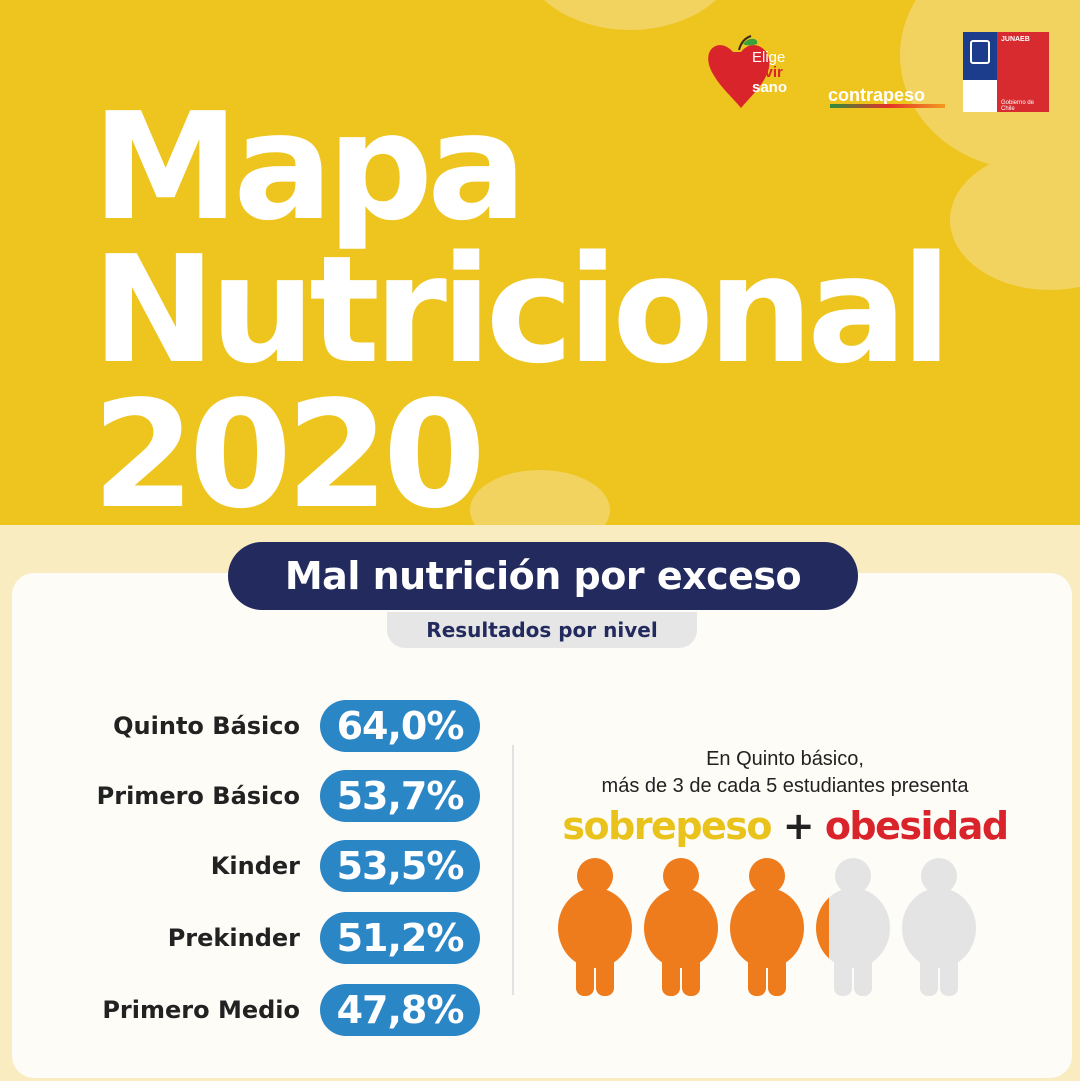 Image resolution: width=1080 pixels, height=1081 pixels. What do you see at coordinates (400, 796) in the screenshot?
I see `percentage-badge: 53,7%` at bounding box center [400, 796].